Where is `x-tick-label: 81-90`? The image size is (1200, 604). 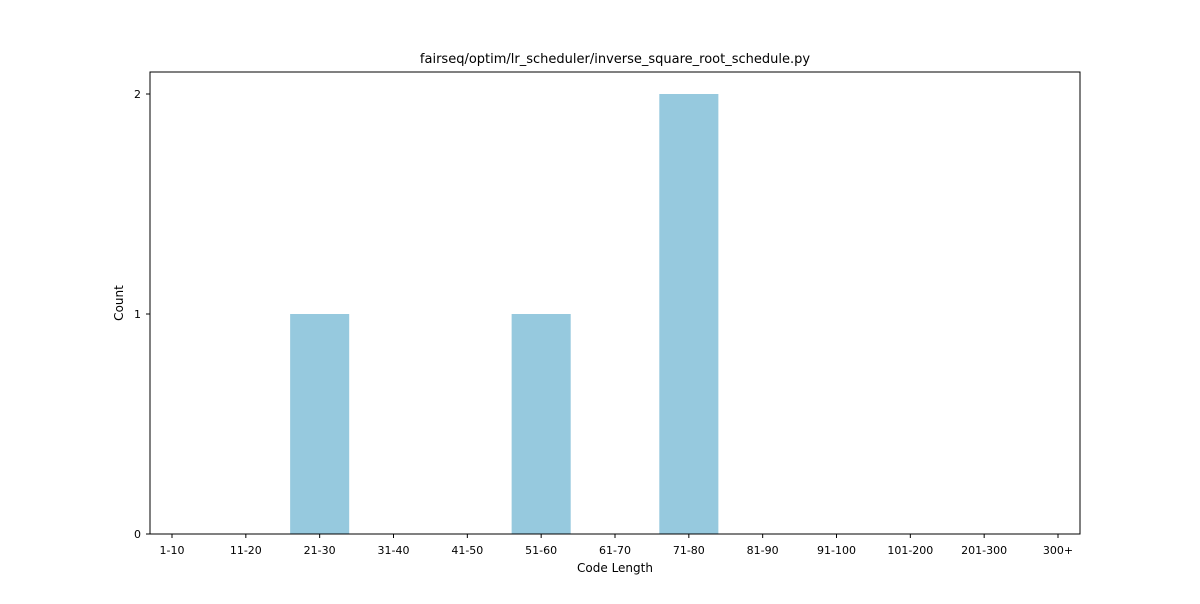
x-tick-label: 81-90 is located at coordinates (763, 550).